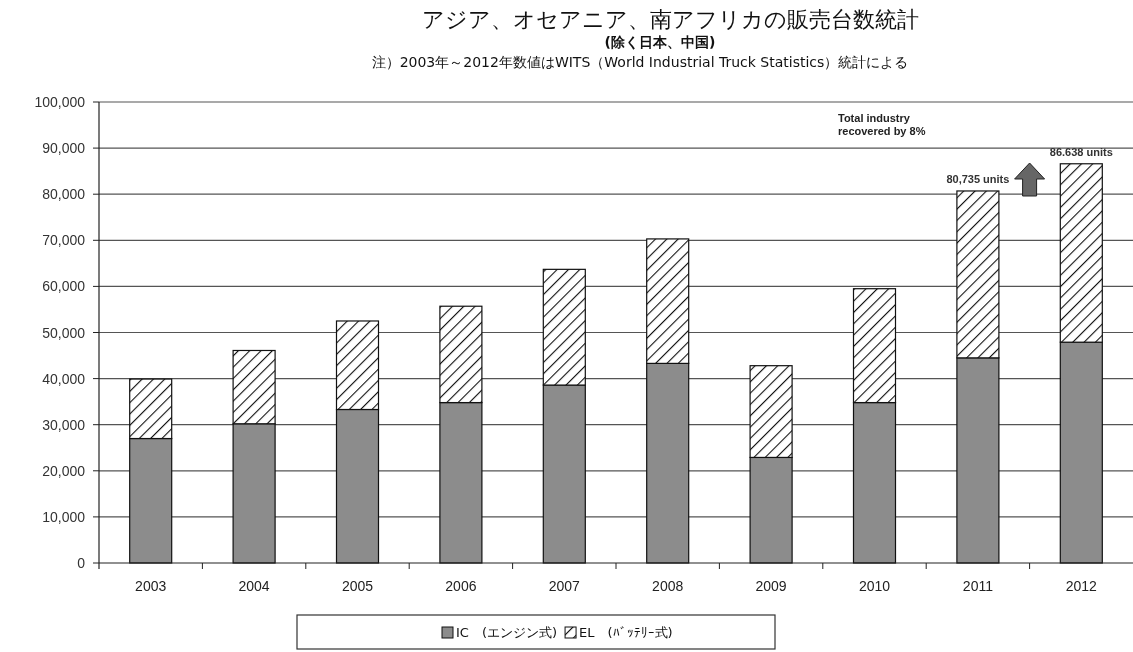 The height and width of the screenshot is (652, 1133). Describe the element at coordinates (64, 378) in the screenshot. I see `y-tick-label: 40,000` at that location.